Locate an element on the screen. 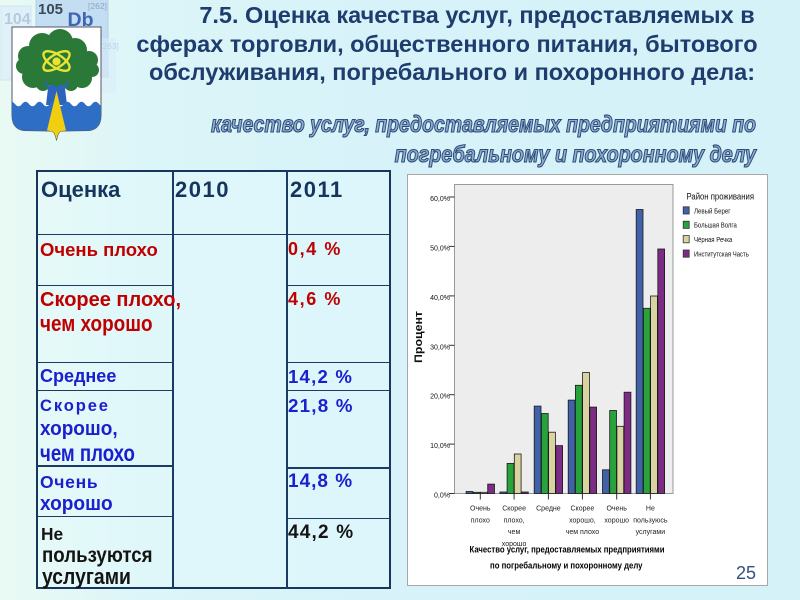 Image resolution: width=800 pixels, height=600 pixels. svg-text: 20,0% is located at coordinates (440, 397).